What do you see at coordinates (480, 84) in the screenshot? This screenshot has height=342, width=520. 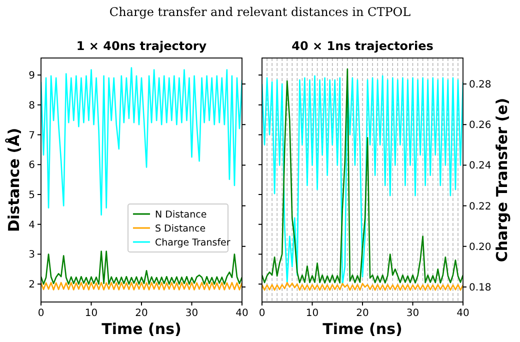 I see `y2-tick-label: 0.28` at bounding box center [480, 84].